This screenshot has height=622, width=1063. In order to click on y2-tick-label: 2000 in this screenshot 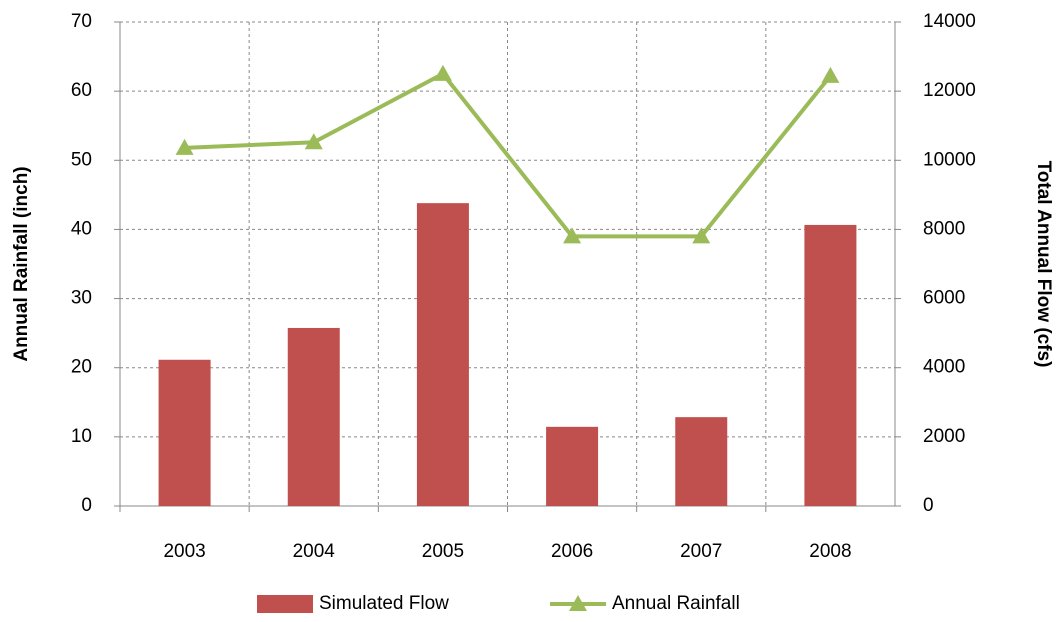, I will do `click(944, 436)`.